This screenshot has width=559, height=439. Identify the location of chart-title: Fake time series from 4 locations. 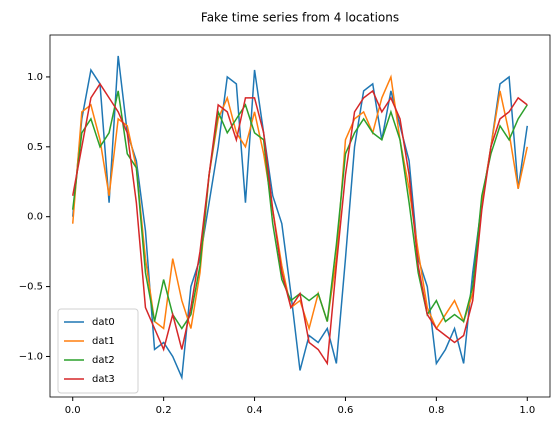
(300, 18).